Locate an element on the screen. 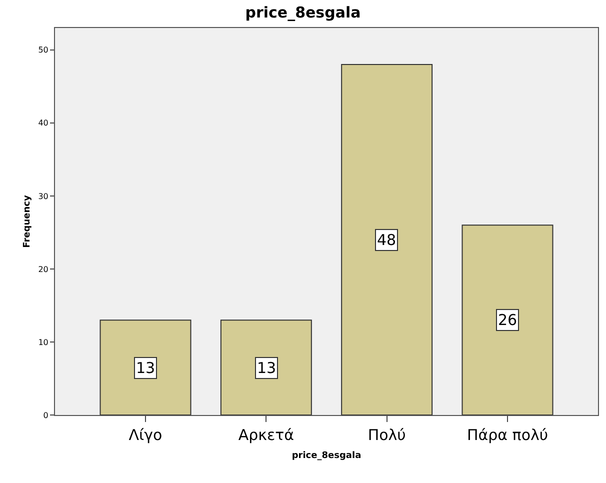 The image size is (606, 483). y-tick-label: 0 is located at coordinates (45, 415).